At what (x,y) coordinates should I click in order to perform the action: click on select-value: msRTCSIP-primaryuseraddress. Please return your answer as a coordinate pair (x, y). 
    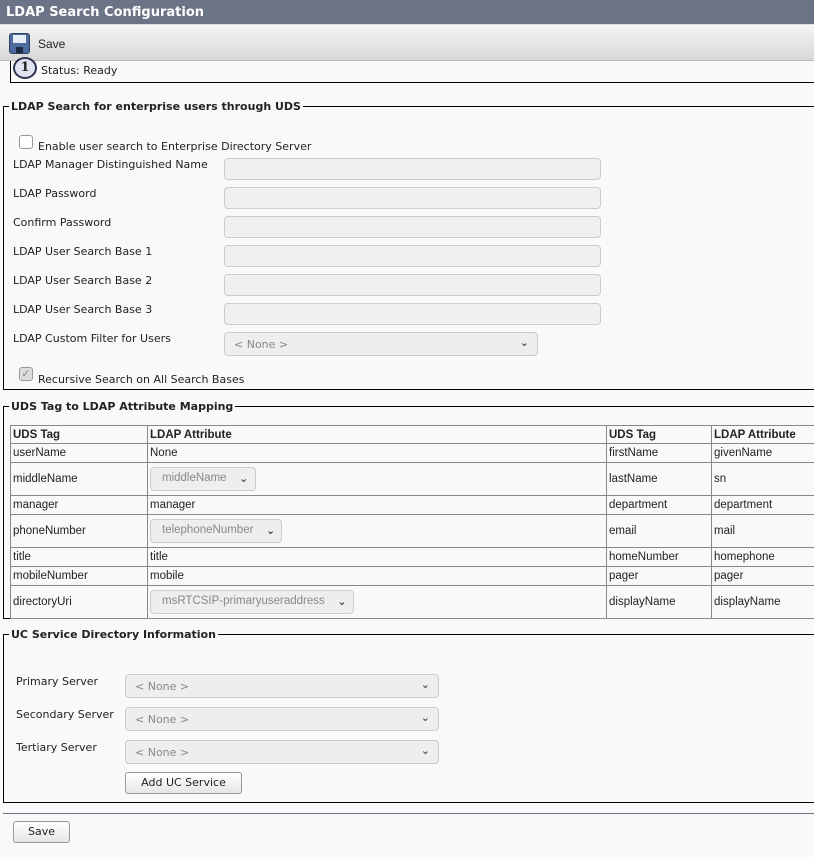
    Looking at the image, I should click on (243, 601).